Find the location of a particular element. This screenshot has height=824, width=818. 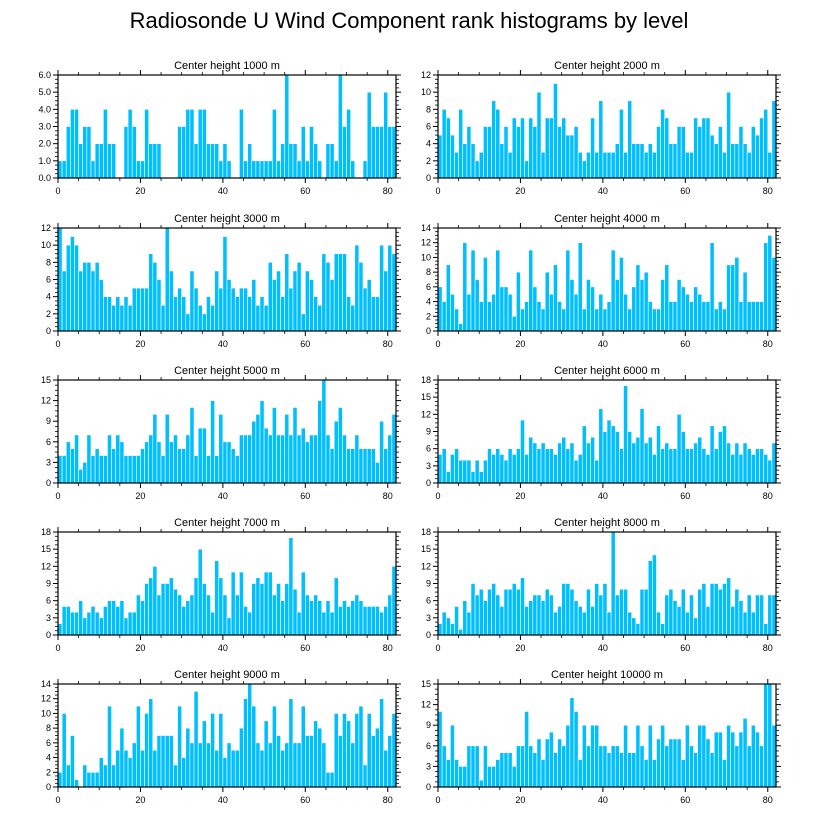

y-tick-label: 0 is located at coordinates (48, 331).